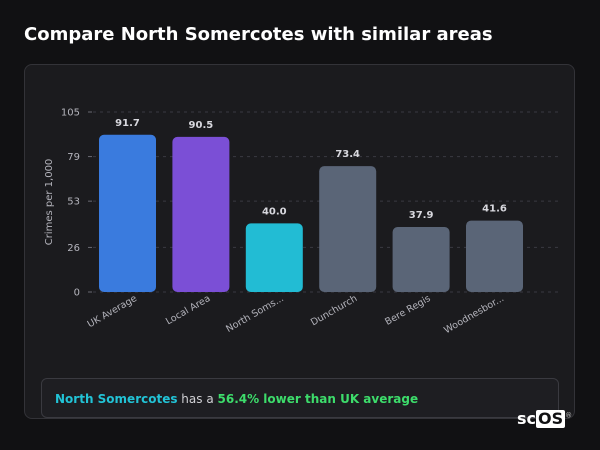  What do you see at coordinates (112, 311) in the screenshot?
I see `x-tick-label: UK Average` at bounding box center [112, 311].